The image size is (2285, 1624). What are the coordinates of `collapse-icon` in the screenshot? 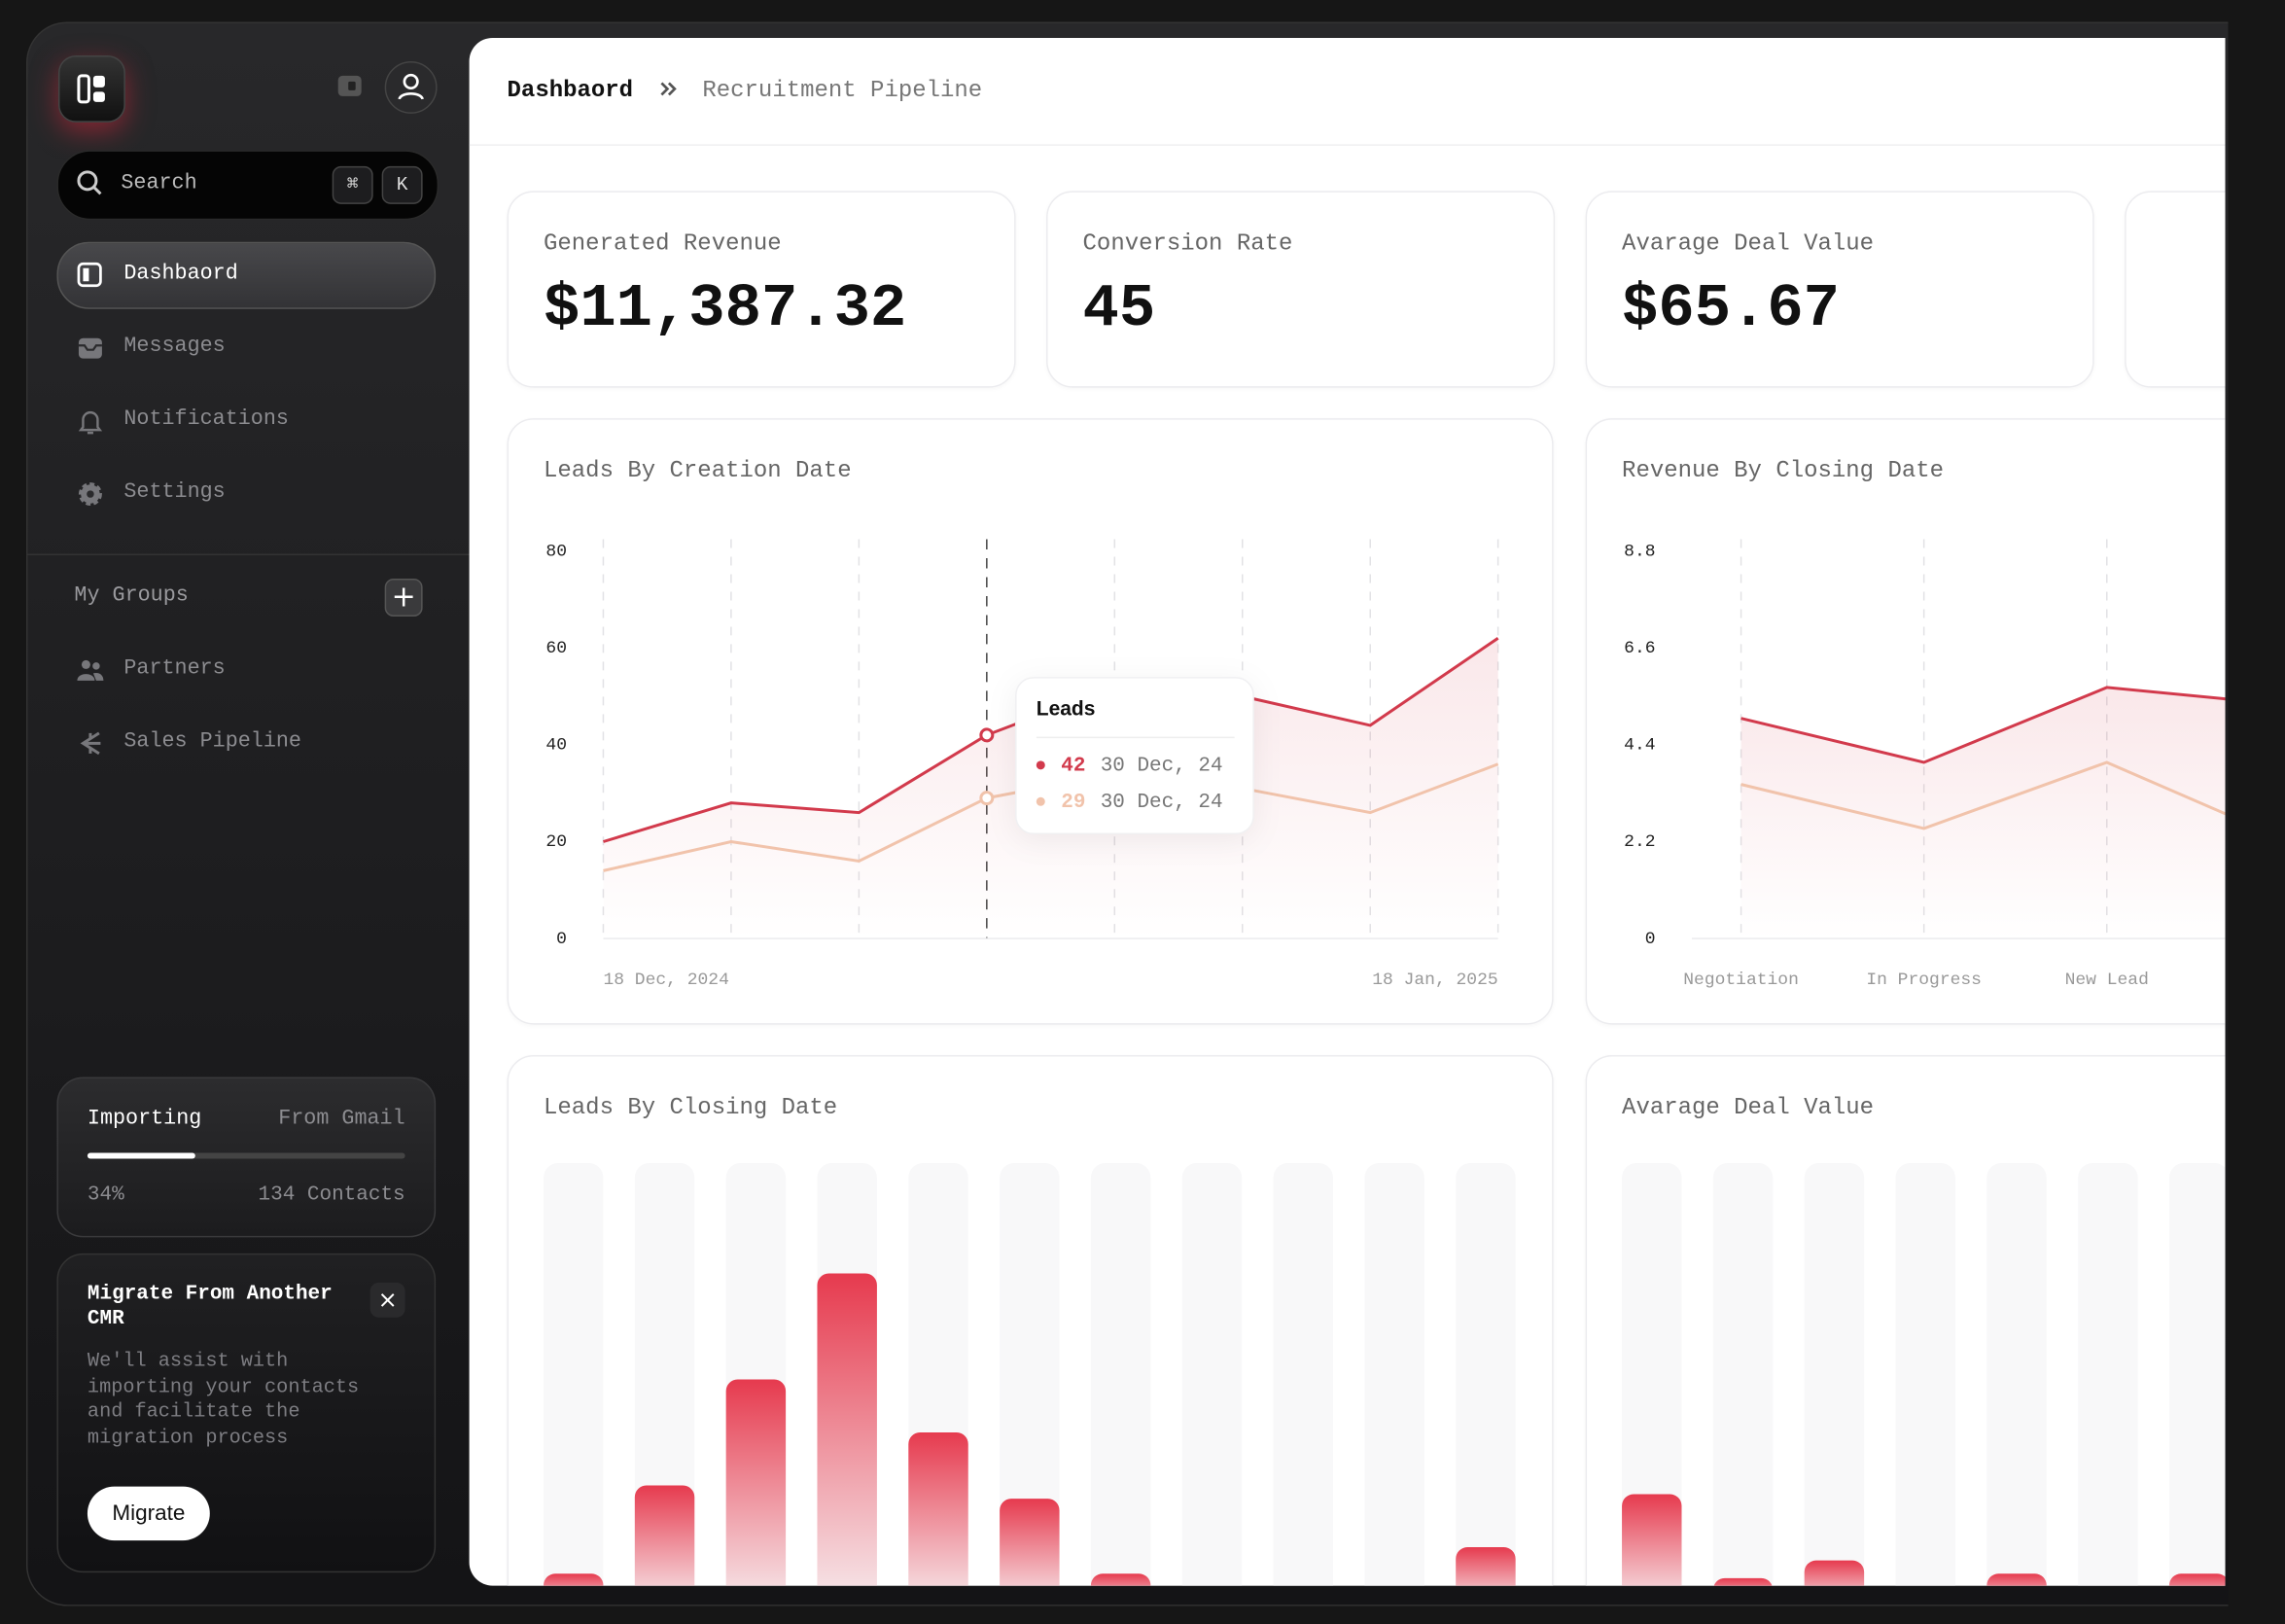 It's located at (350, 86).